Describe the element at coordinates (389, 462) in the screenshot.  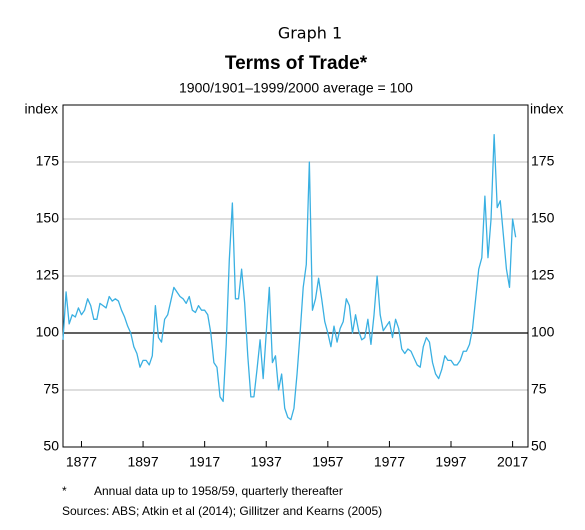
I see `x-tick-label: 1977` at that location.